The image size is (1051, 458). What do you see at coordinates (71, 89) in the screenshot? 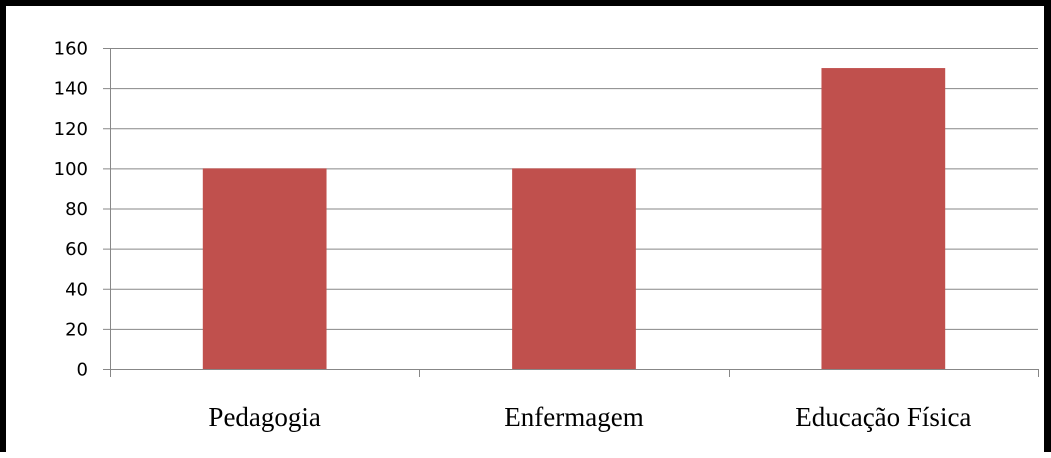
I see `y-tick-label: 140` at bounding box center [71, 89].